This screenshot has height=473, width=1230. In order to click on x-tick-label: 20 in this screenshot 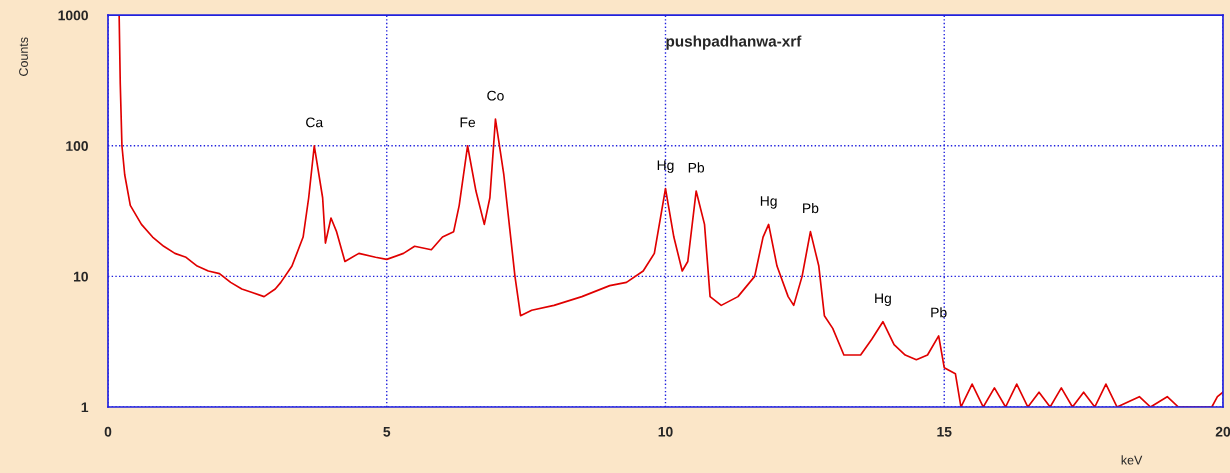, I will do `click(1222, 431)`.